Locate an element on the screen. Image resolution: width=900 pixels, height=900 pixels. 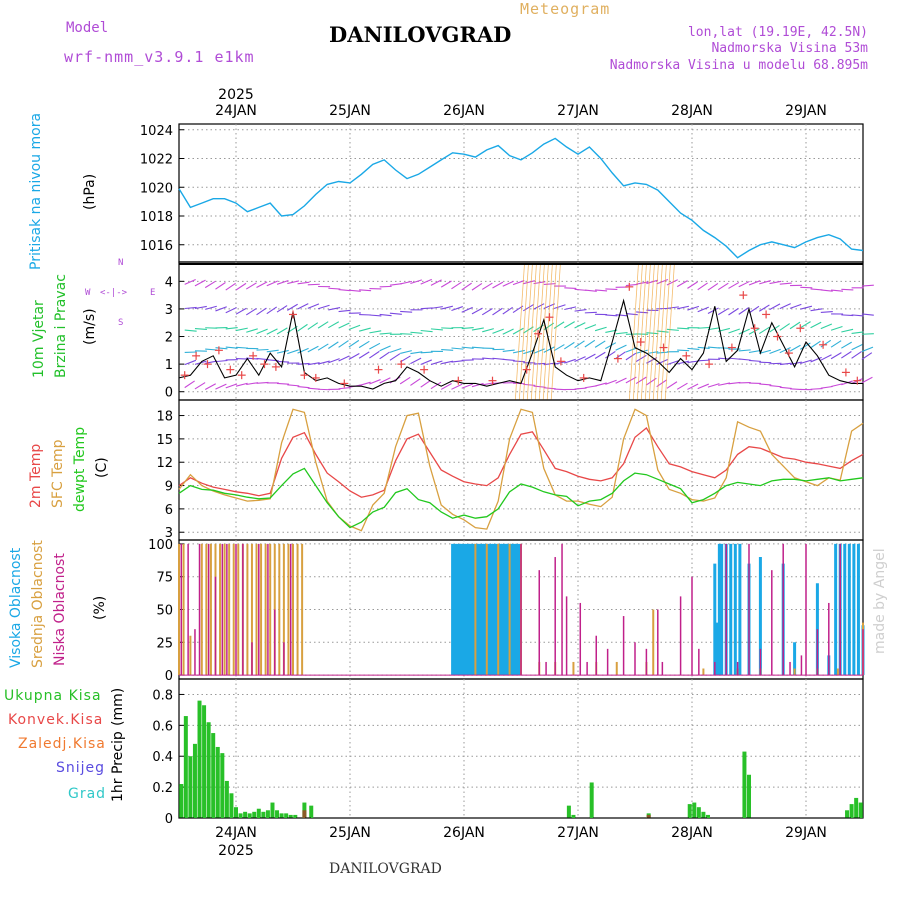
y-tick-label: 3 is located at coordinates (169, 310).